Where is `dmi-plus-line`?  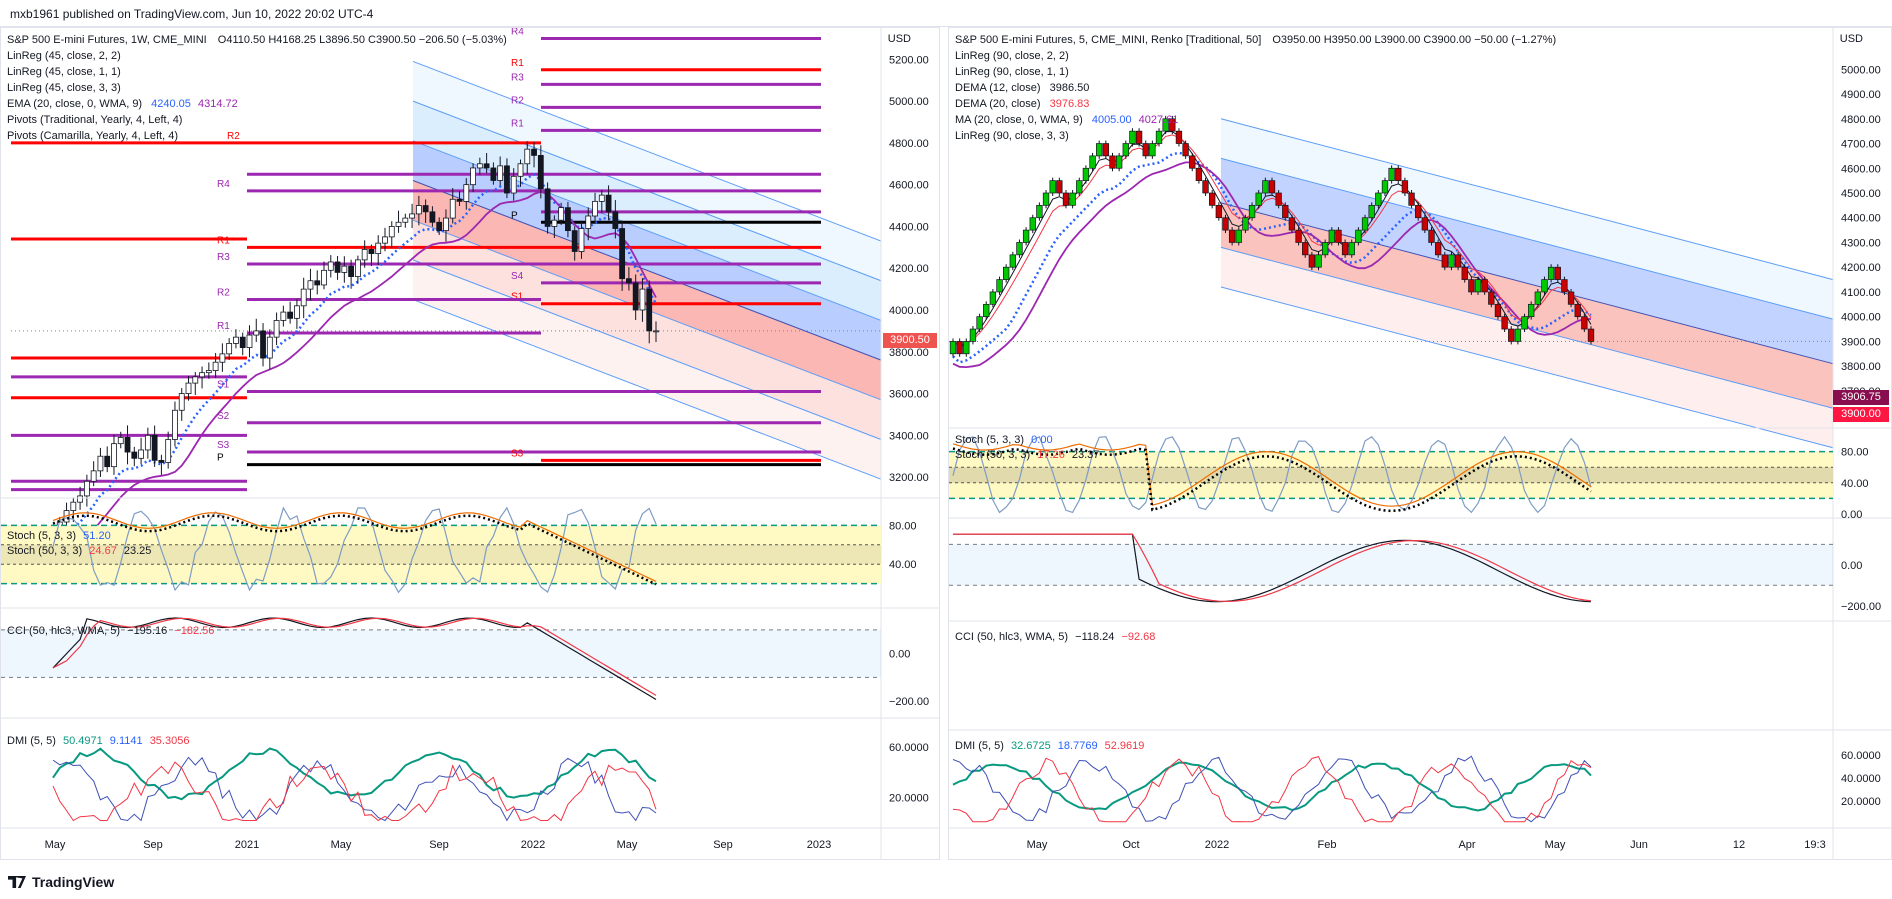 dmi-plus-line is located at coordinates (354, 789).